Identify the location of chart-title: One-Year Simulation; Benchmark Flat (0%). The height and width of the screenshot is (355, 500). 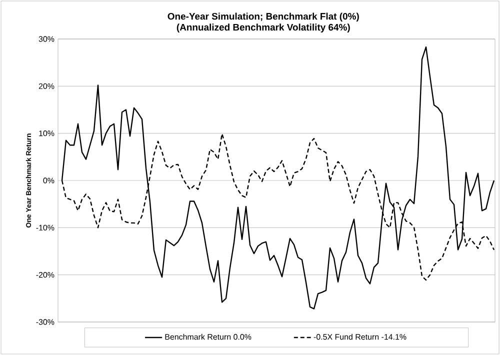
(263, 17).